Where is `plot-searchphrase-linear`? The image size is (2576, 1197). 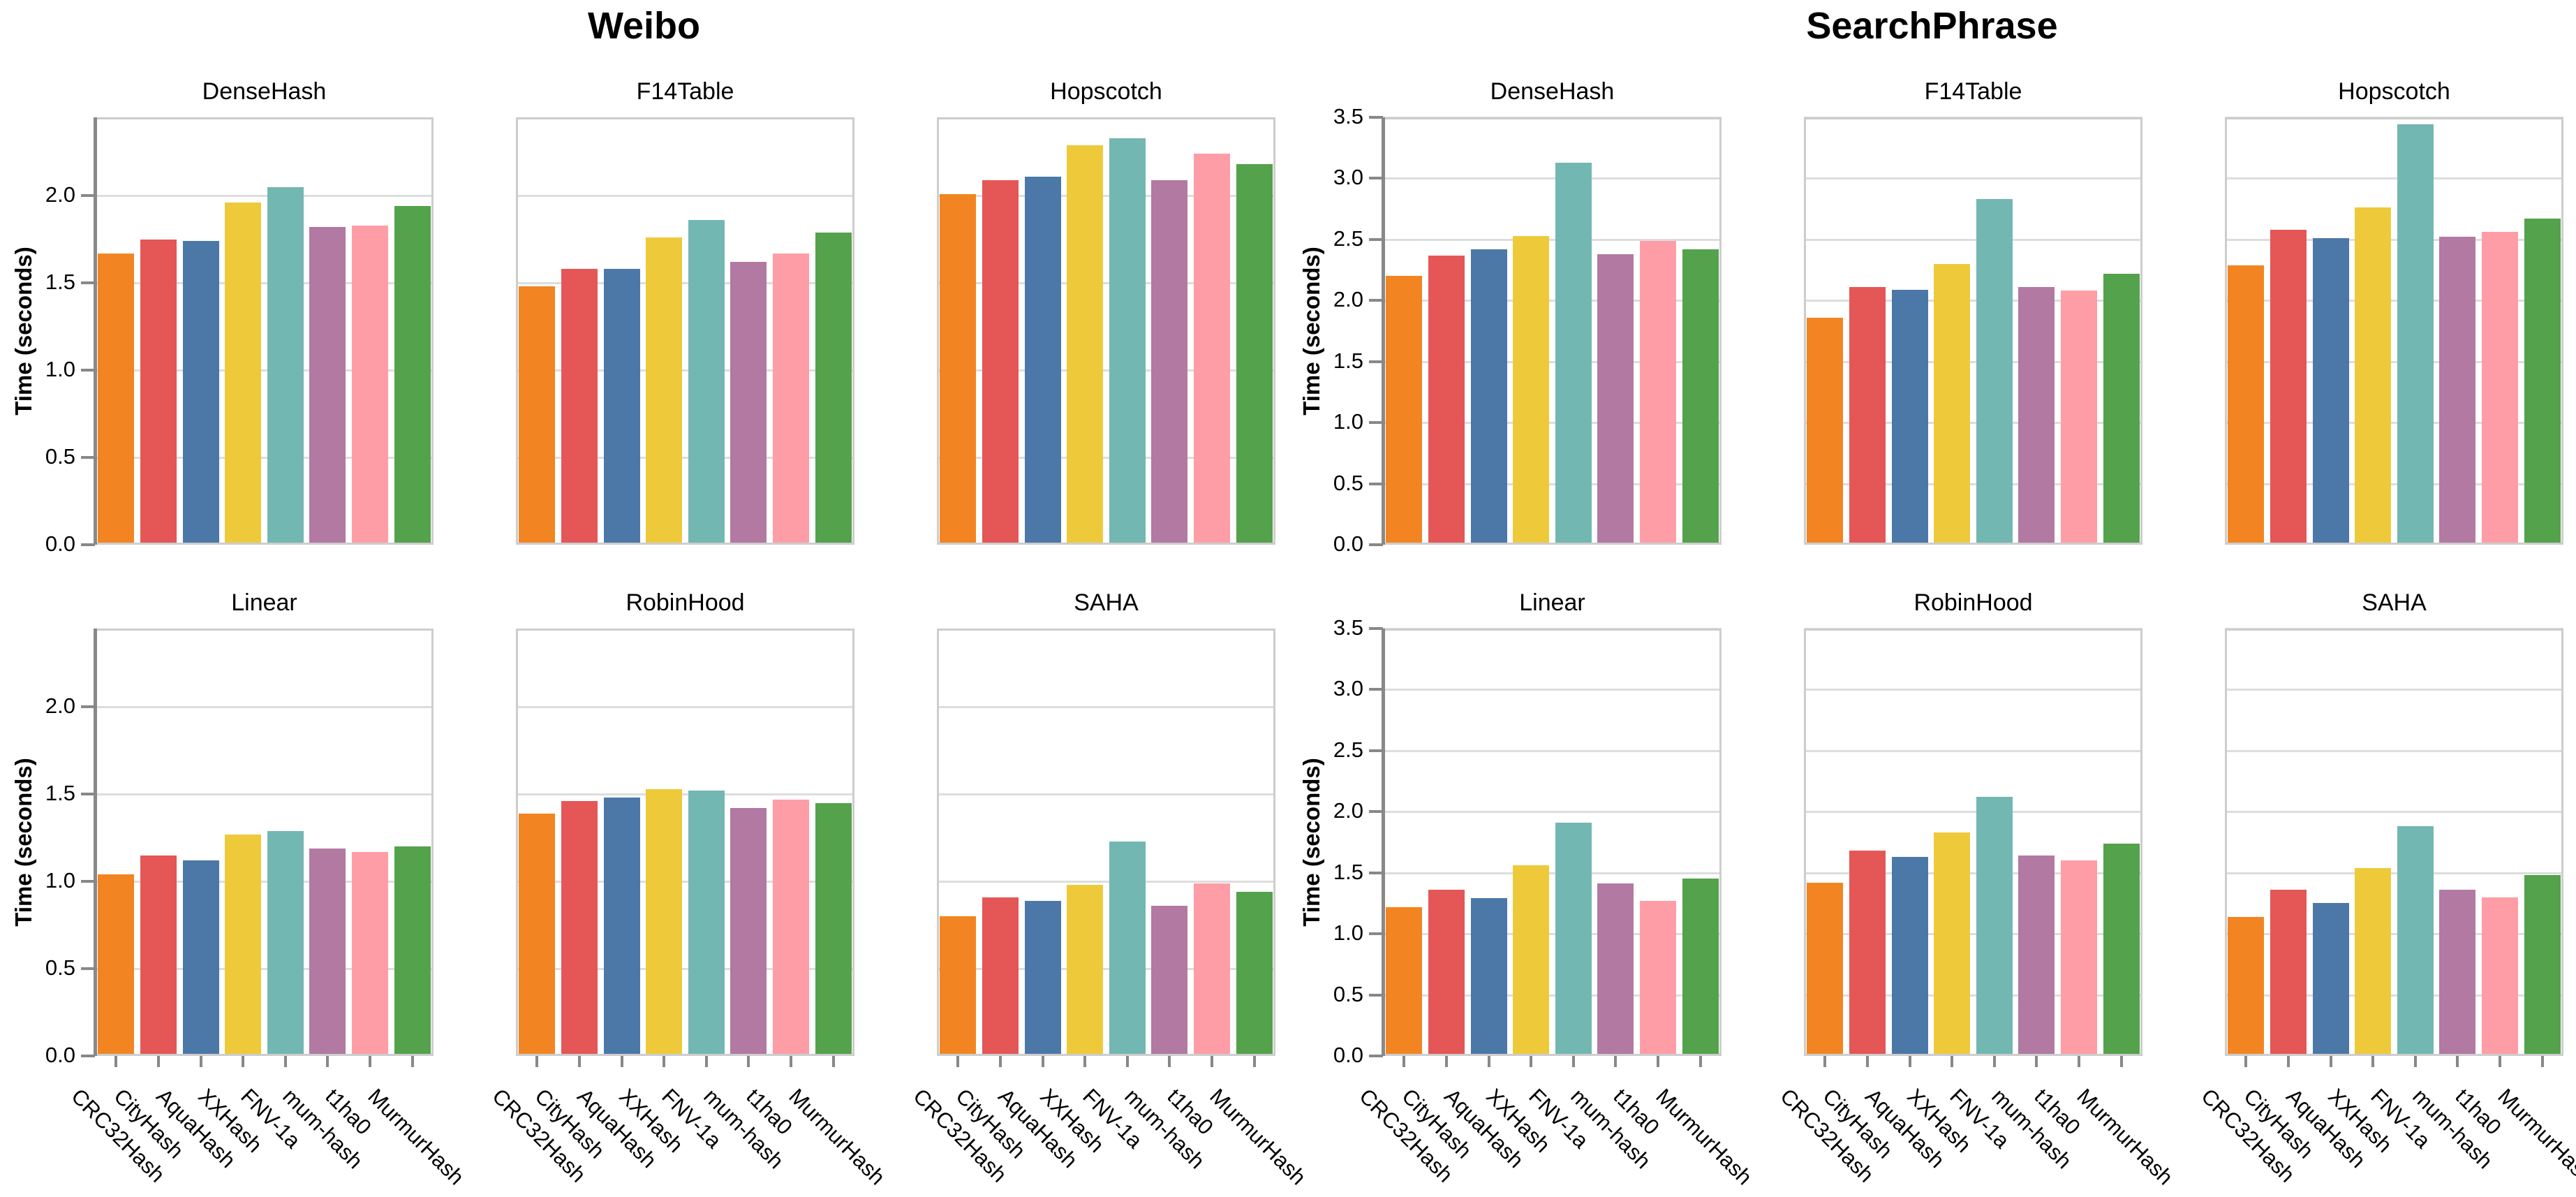
plot-searchphrase-linear is located at coordinates (1545, 847).